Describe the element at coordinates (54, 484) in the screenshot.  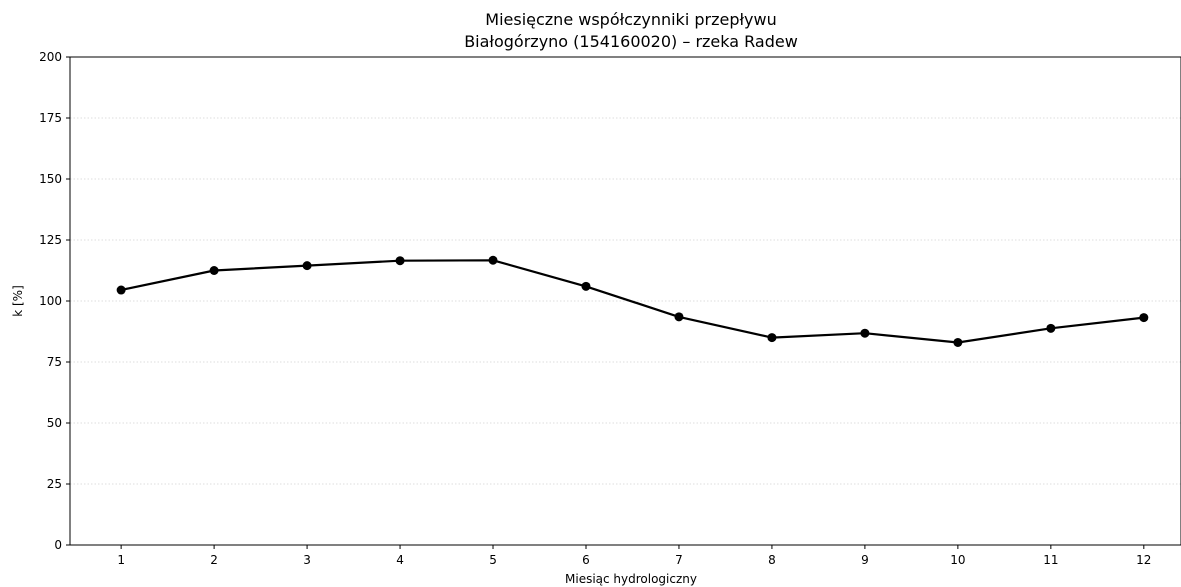
I see `y-tick-label: 25` at that location.